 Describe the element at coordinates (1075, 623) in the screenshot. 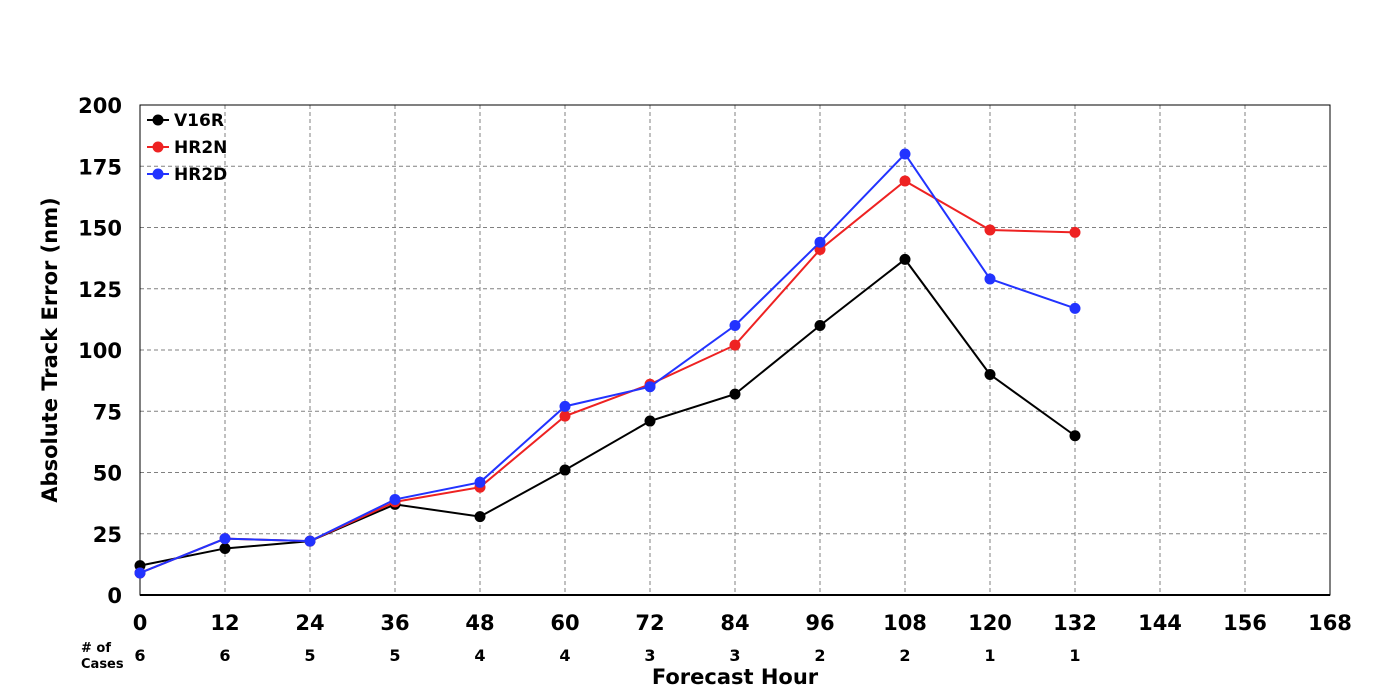

I see `x-tick-label: 132` at that location.